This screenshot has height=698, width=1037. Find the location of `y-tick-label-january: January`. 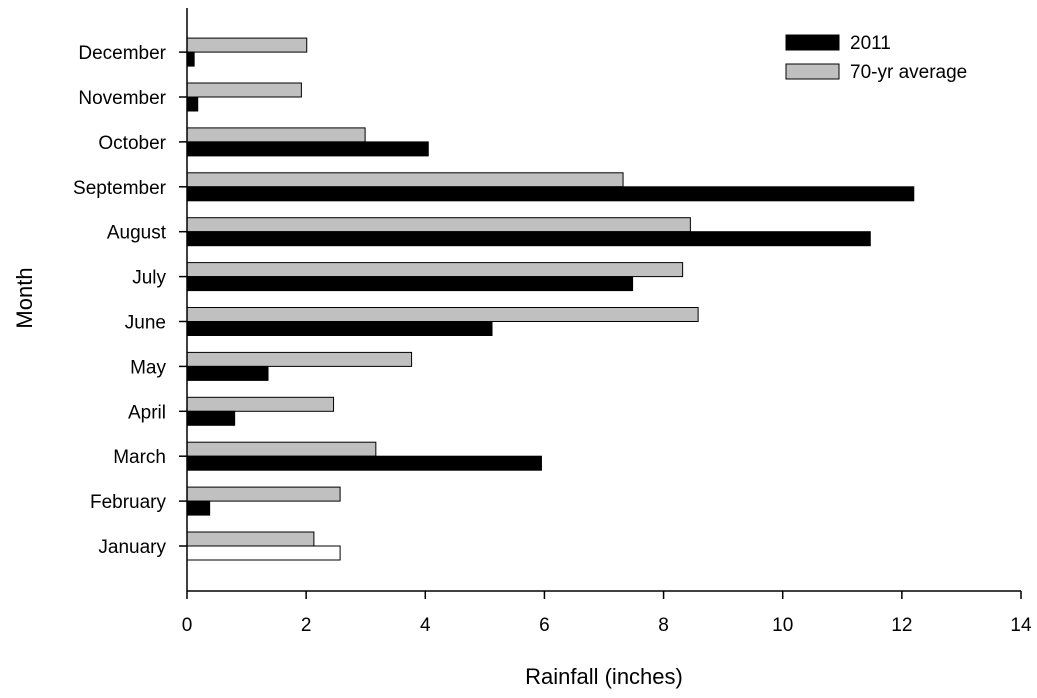

y-tick-label-january: January is located at coordinates (132, 547).